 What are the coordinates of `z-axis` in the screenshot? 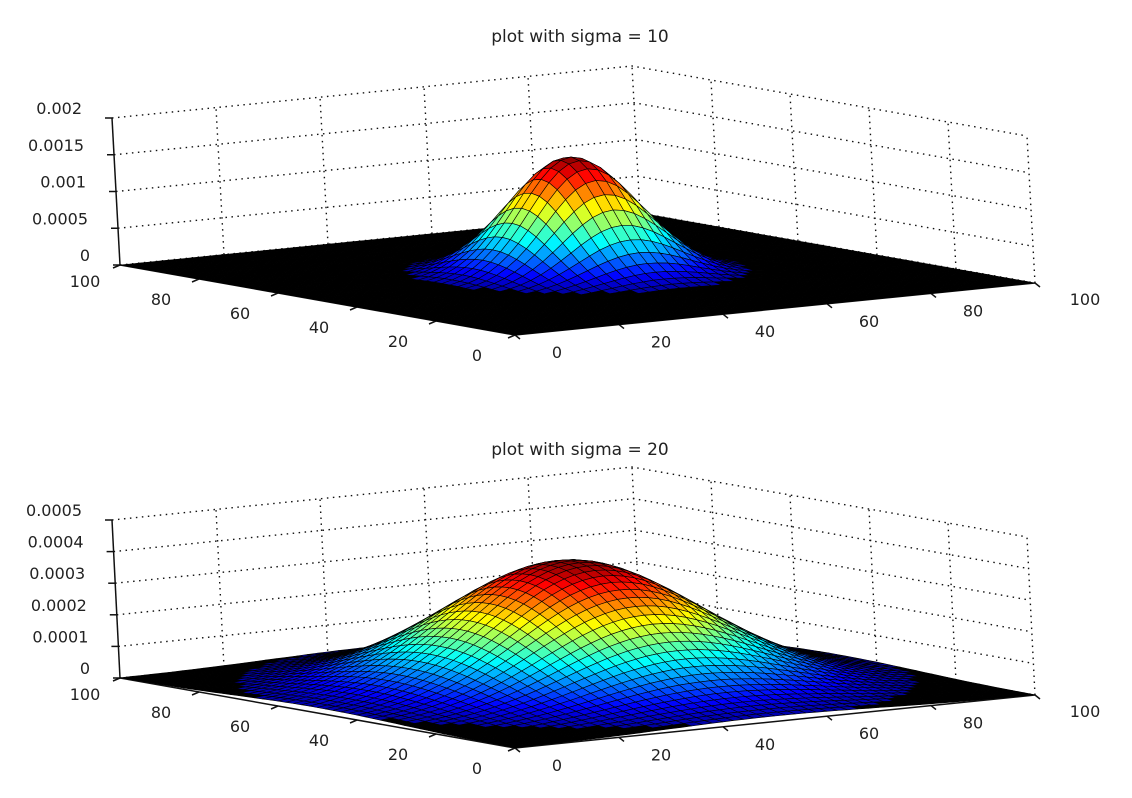 It's located at (116, 599).